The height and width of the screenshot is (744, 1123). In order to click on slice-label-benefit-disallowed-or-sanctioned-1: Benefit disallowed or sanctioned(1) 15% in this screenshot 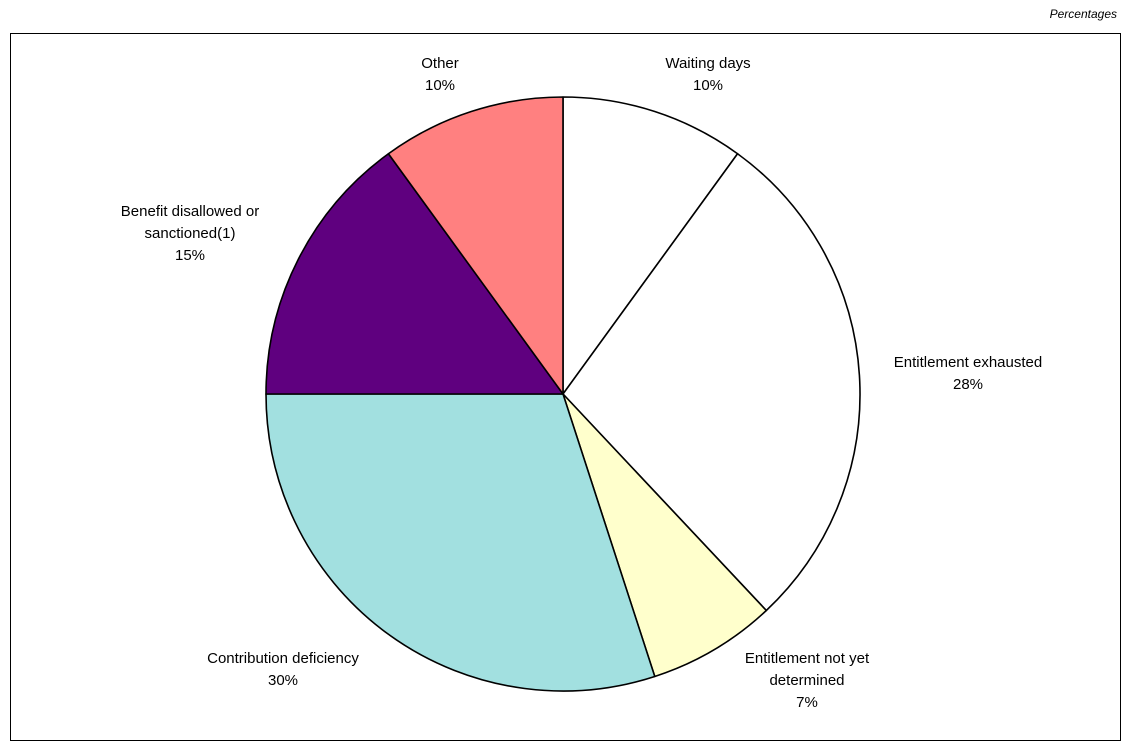, I will do `click(190, 233)`.